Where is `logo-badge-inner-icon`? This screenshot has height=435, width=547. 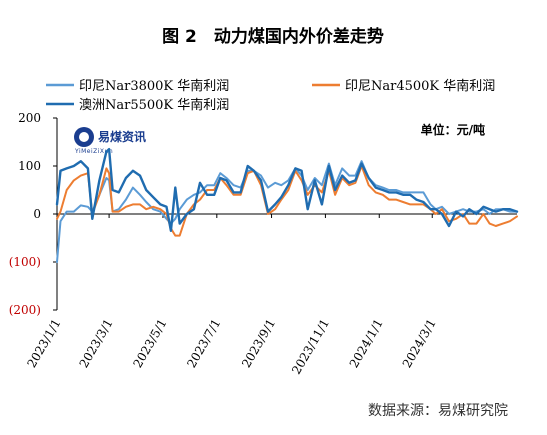
logo-badge-inner-icon is located at coordinates (84, 137).